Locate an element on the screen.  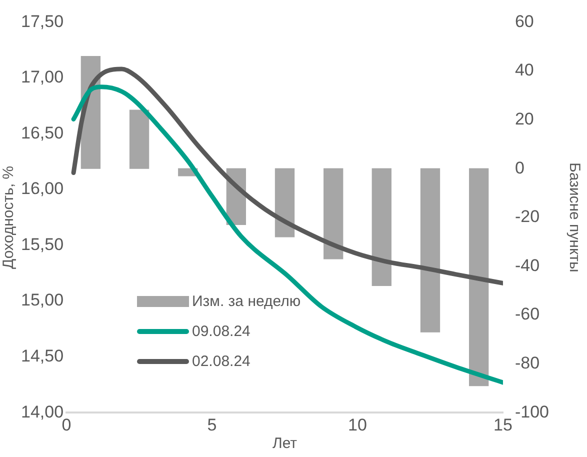
legend-label: 02.08.24 is located at coordinates (221, 361).